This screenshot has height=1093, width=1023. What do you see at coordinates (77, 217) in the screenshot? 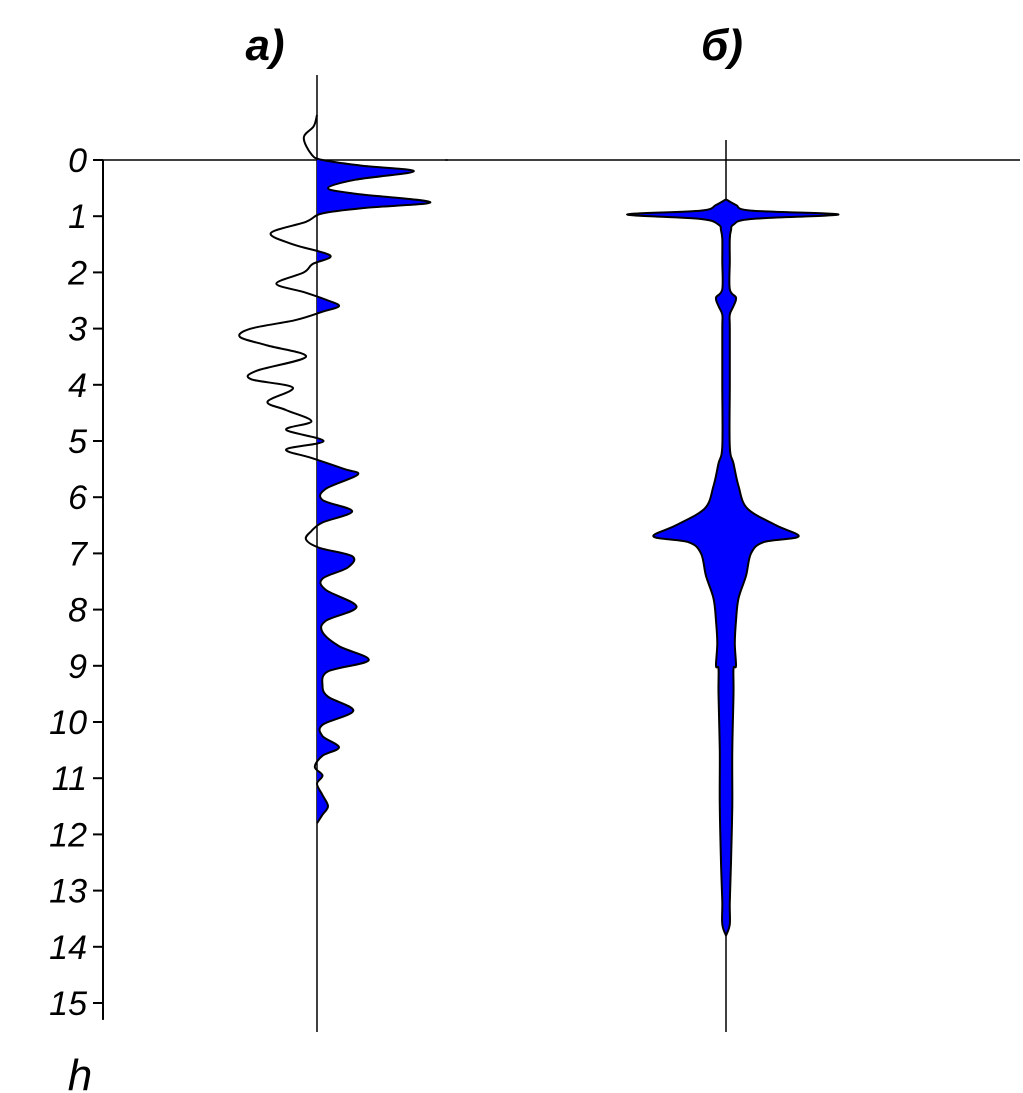
I see `y-tick-label: 1` at bounding box center [77, 217].